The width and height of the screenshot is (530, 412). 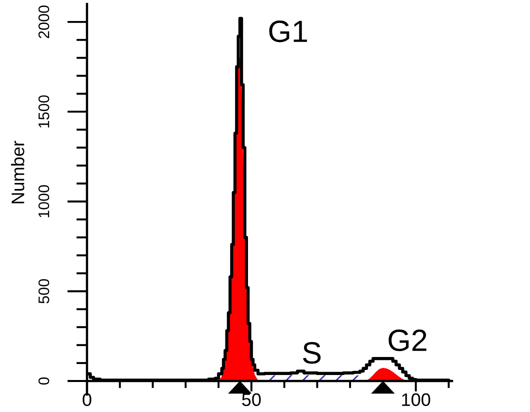 I want to click on annotation: G1, so click(x=288, y=31).